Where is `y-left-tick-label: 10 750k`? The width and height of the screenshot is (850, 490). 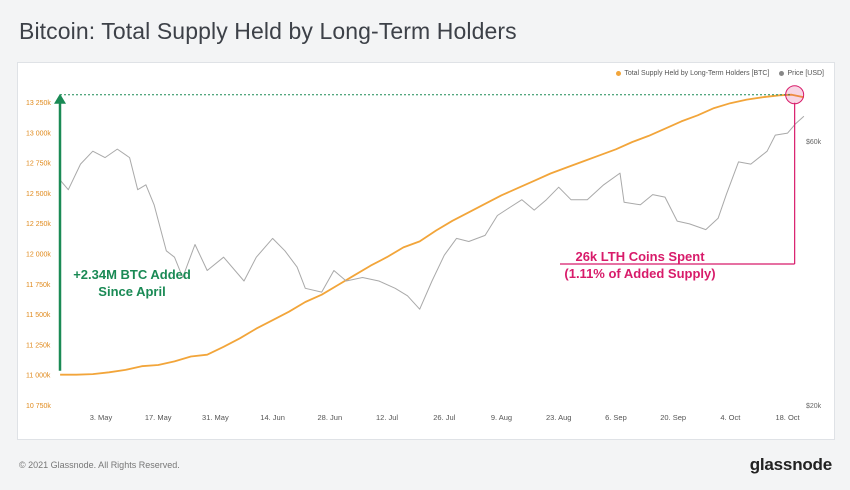 y-left-tick-label: 10 750k is located at coordinates (38, 406).